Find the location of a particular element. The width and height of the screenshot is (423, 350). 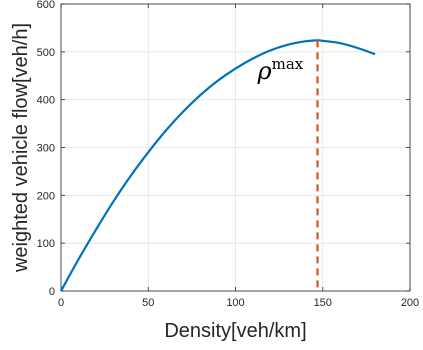

rho-superscript: max is located at coordinates (288, 64).